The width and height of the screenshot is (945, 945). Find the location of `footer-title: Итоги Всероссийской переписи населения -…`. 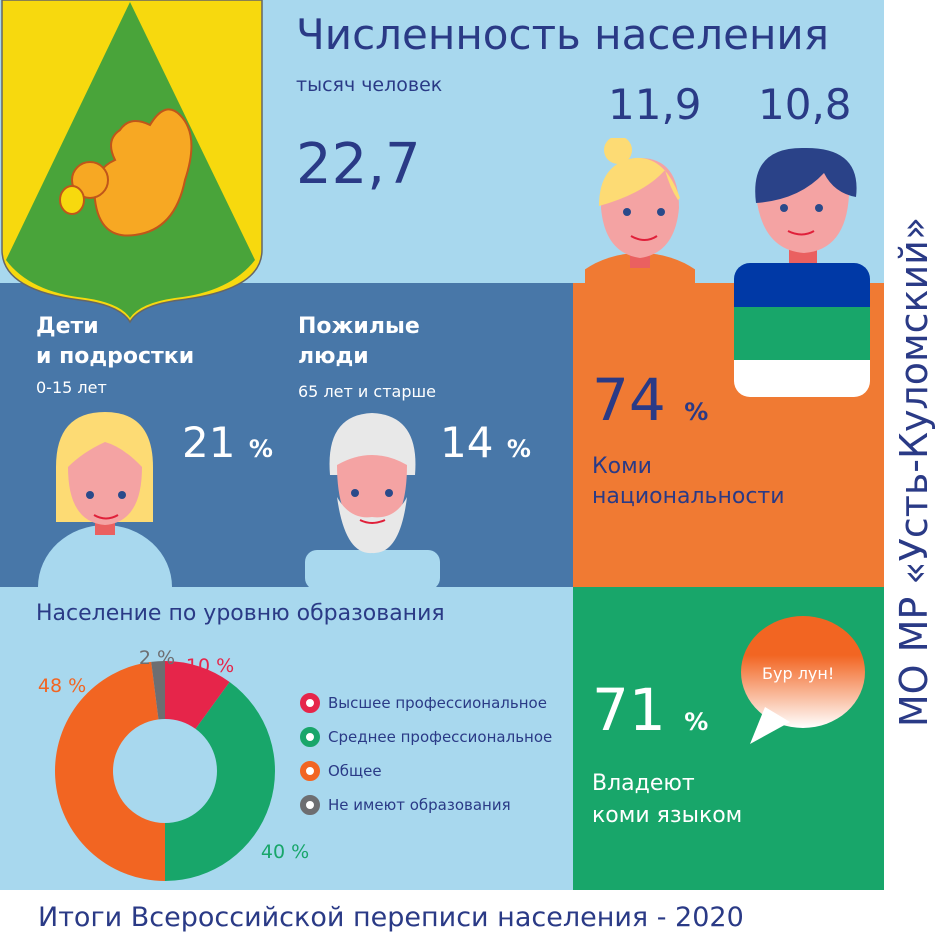

footer-title: Итоги Всероссийской переписи населения -… is located at coordinates (391, 917).